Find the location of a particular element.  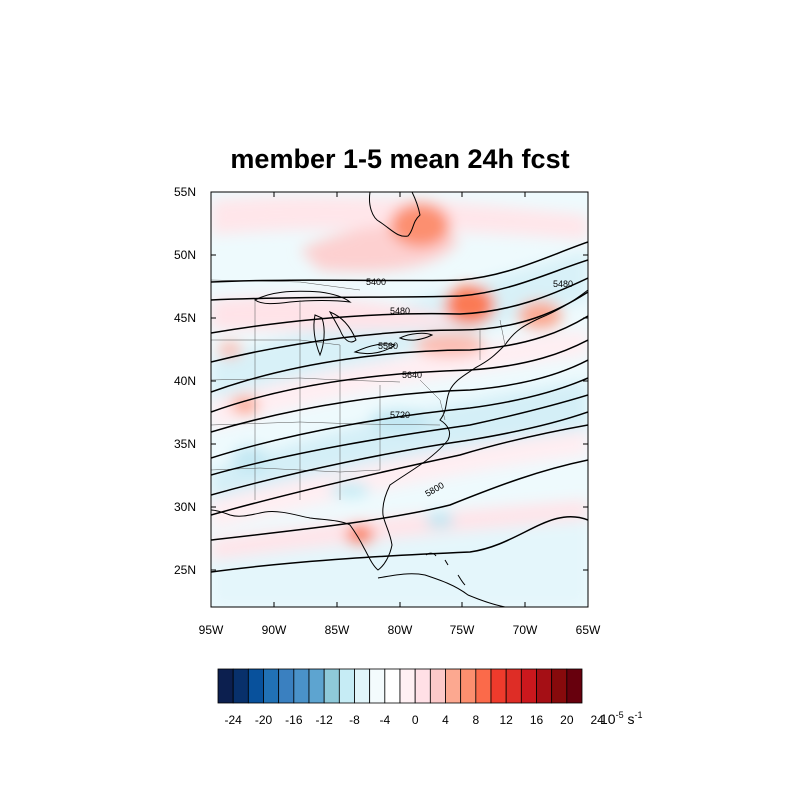

colorbar-tick-label: -16 is located at coordinates (294, 720).